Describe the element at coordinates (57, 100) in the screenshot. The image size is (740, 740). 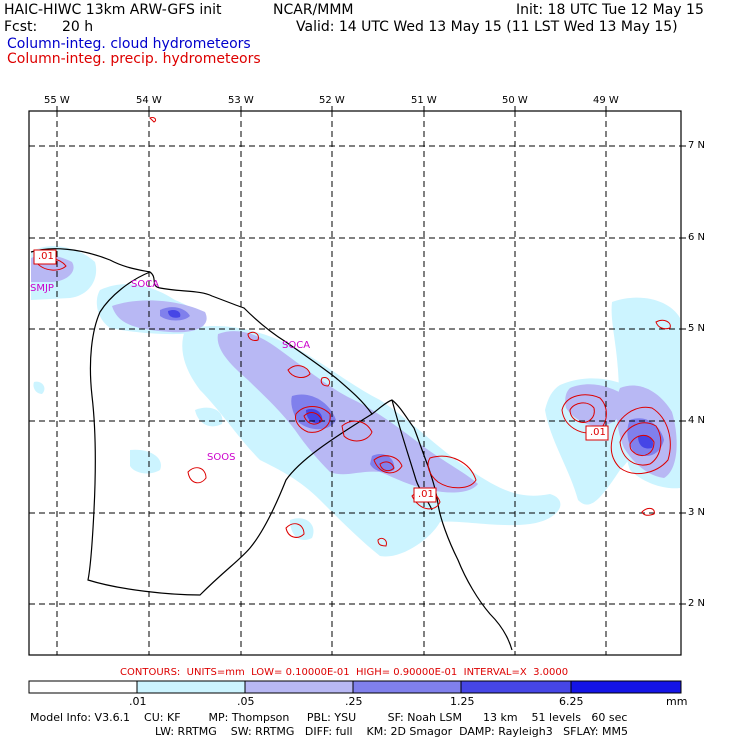
I see `lon-label: 55 W` at that location.